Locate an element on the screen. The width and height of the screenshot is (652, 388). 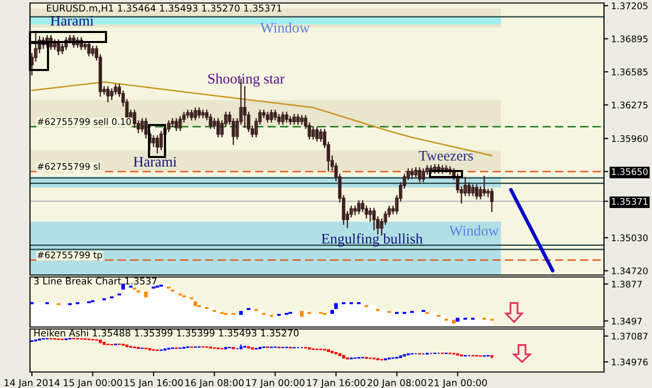
chart-title: Heiken Ashi 1.35488 1.35399 1.35399 1.35493 1.35270 is located at coordinates (166, 333).